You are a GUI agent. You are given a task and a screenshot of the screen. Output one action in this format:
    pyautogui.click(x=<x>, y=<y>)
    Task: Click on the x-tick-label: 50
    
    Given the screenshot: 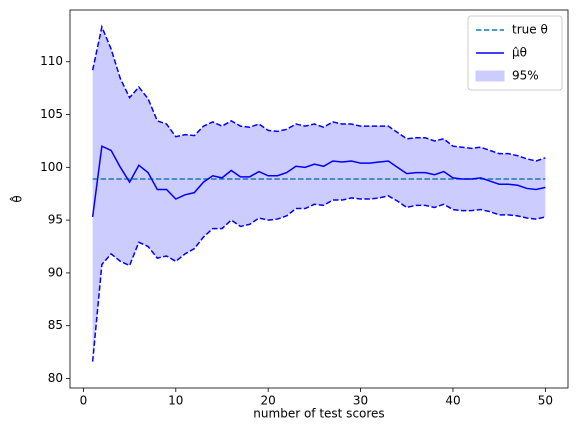 What is the action you would take?
    pyautogui.click(x=545, y=401)
    